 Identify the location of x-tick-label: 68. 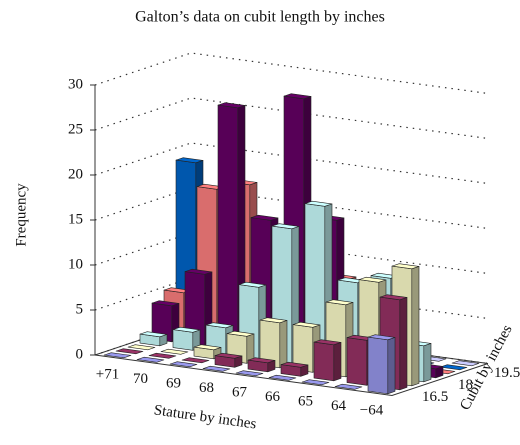
(206, 388).